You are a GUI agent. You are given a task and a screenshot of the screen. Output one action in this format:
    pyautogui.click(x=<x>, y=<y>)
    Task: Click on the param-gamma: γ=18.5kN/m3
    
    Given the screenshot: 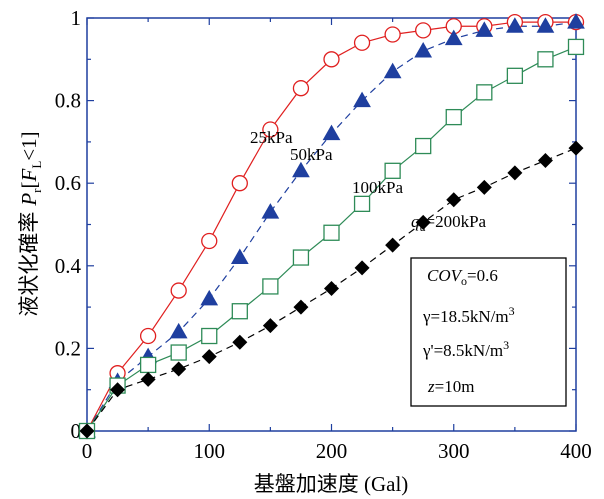 What is the action you would take?
    pyautogui.click(x=468, y=315)
    